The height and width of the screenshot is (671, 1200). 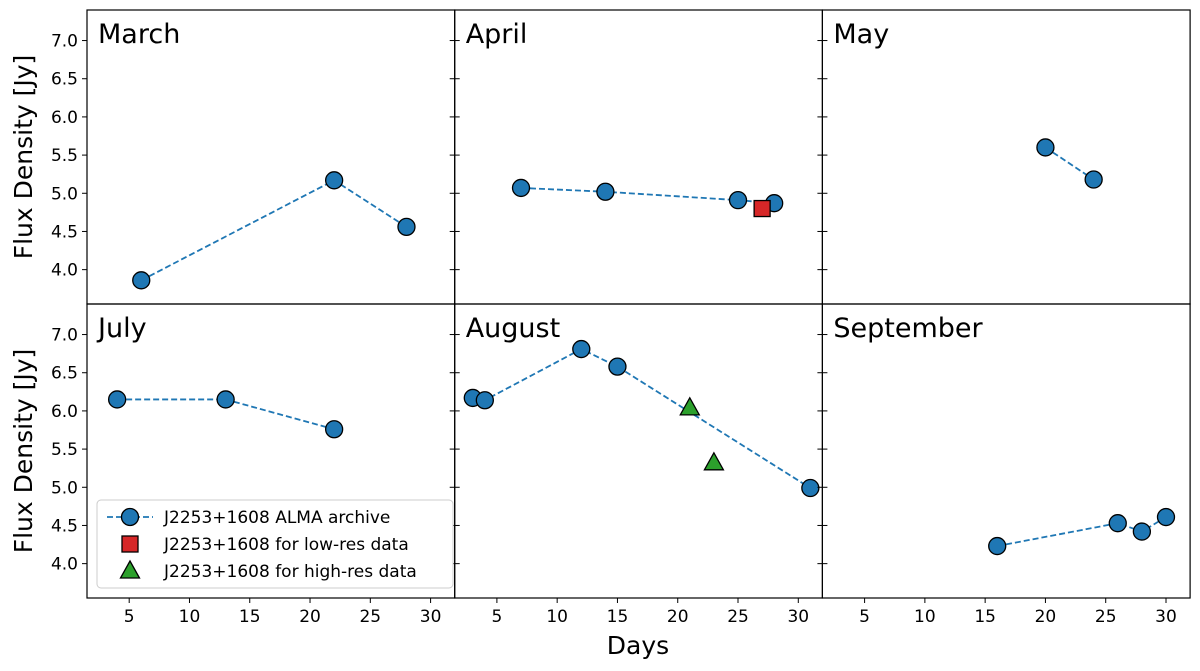 I want to click on panel-title: September, so click(x=908, y=328).